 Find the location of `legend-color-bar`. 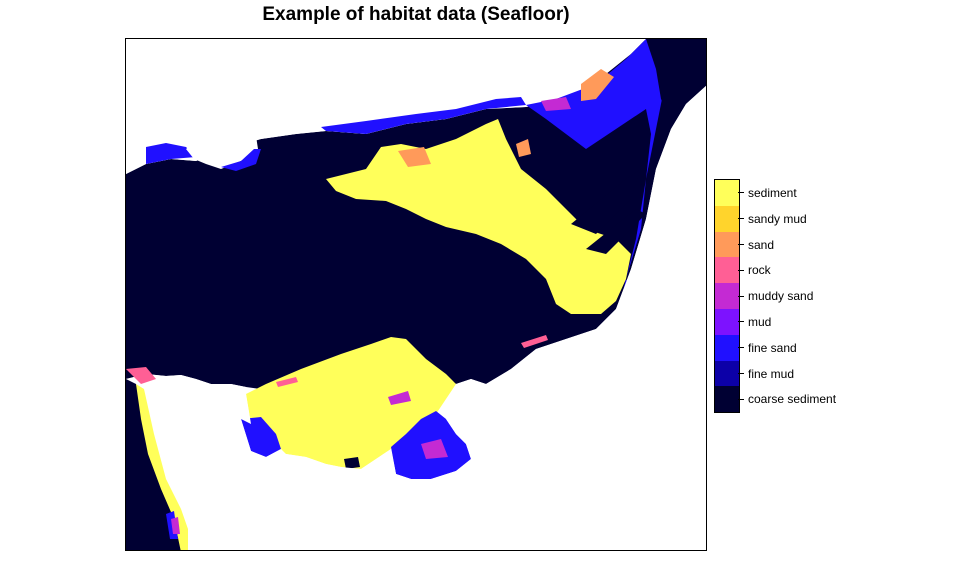

legend-color-bar is located at coordinates (727, 296).